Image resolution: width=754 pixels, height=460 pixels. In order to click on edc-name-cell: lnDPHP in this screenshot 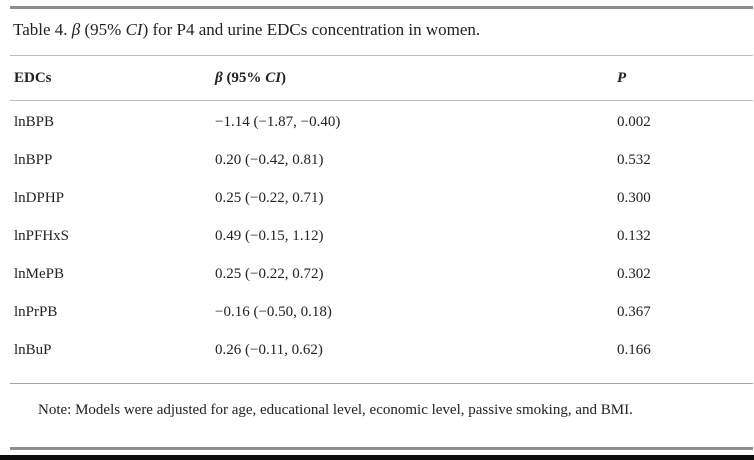, I will do `click(39, 197)`.